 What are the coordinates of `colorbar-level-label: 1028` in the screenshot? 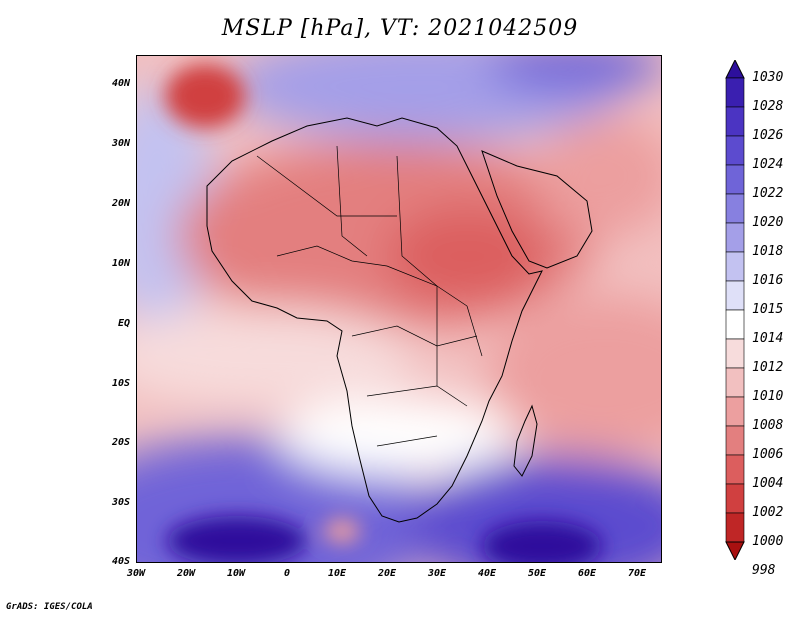 It's located at (768, 106).